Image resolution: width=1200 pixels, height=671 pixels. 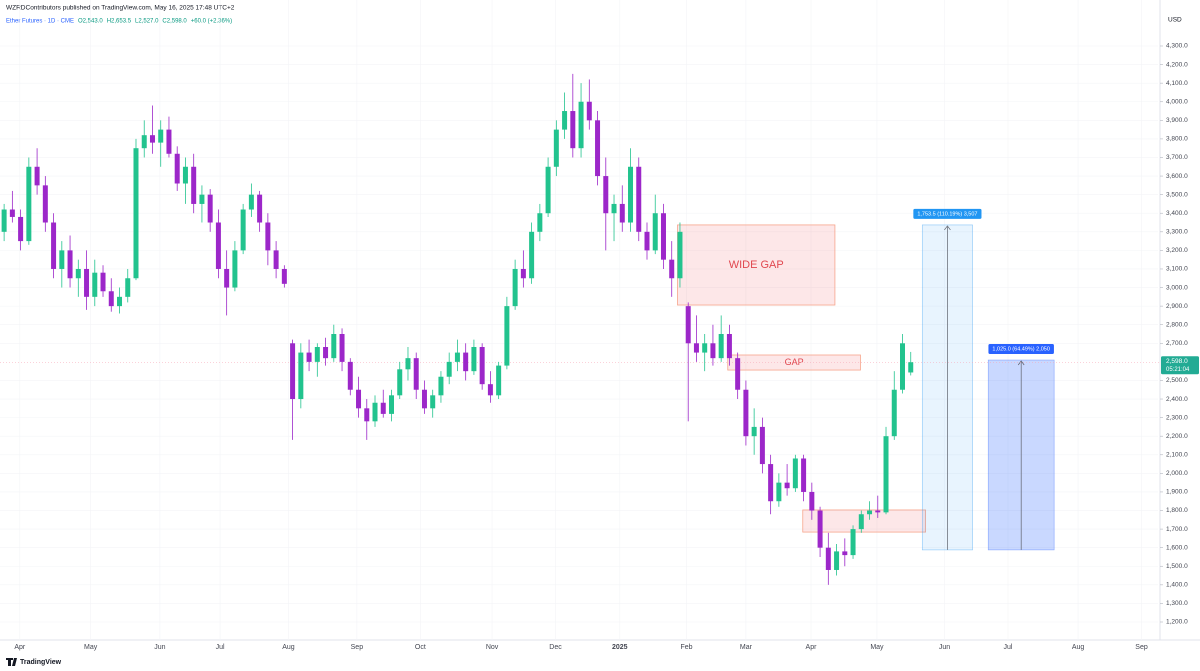 I want to click on y-tick-label: 3,200.0, so click(x=1177, y=250).